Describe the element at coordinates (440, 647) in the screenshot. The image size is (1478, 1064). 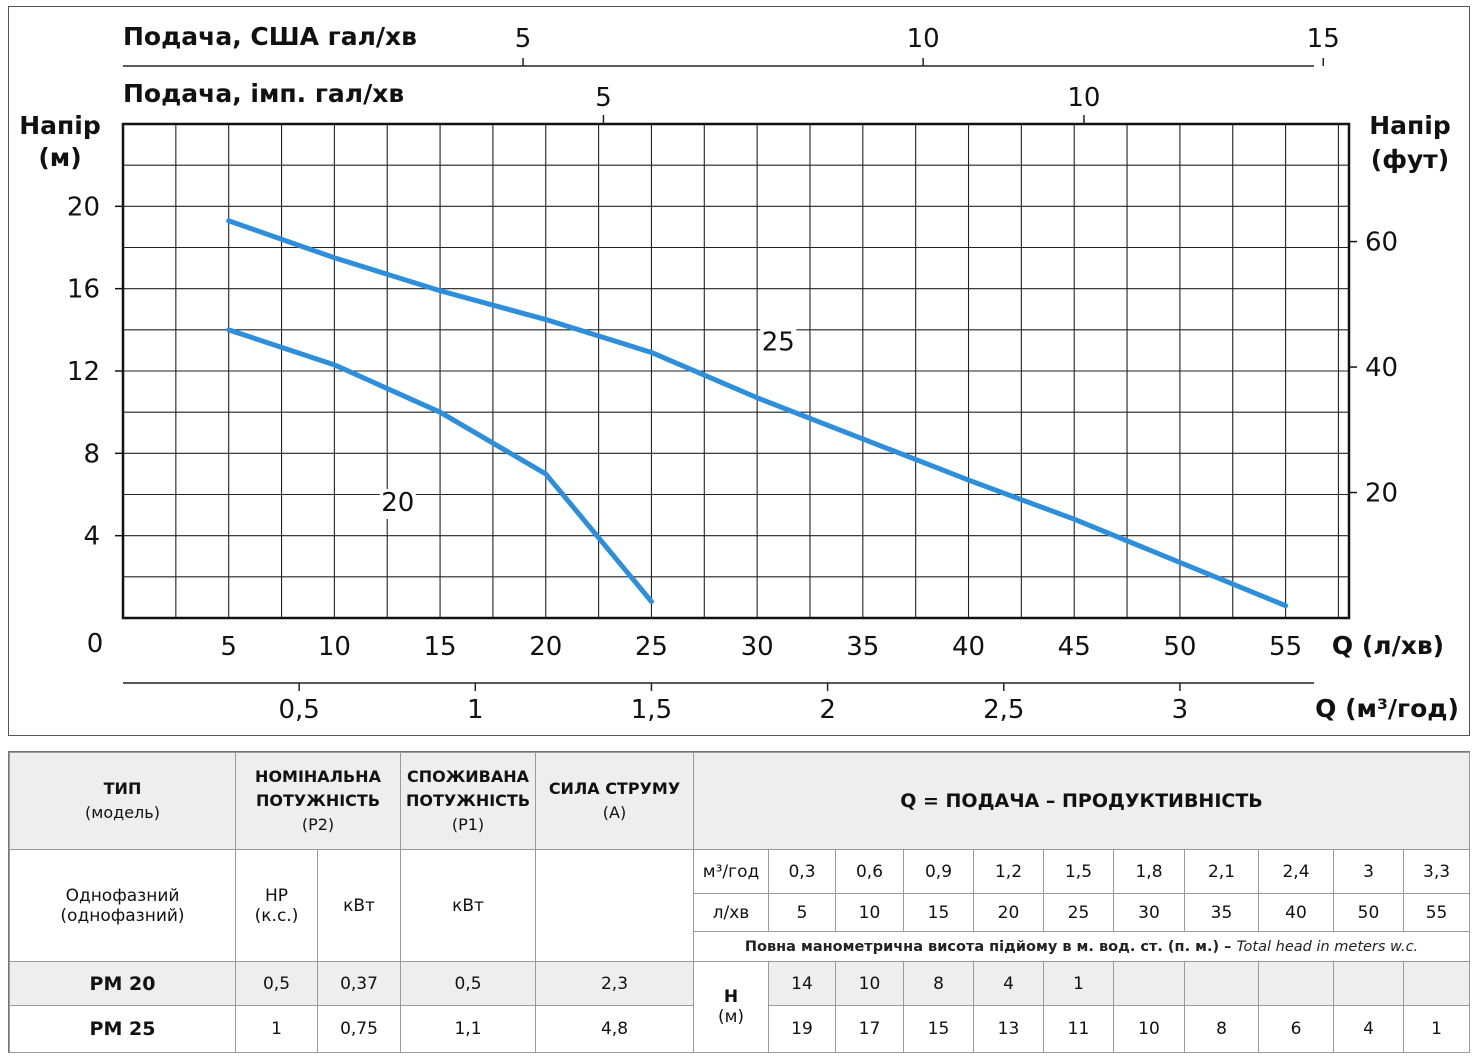
I see `x-tick-label: 15` at that location.